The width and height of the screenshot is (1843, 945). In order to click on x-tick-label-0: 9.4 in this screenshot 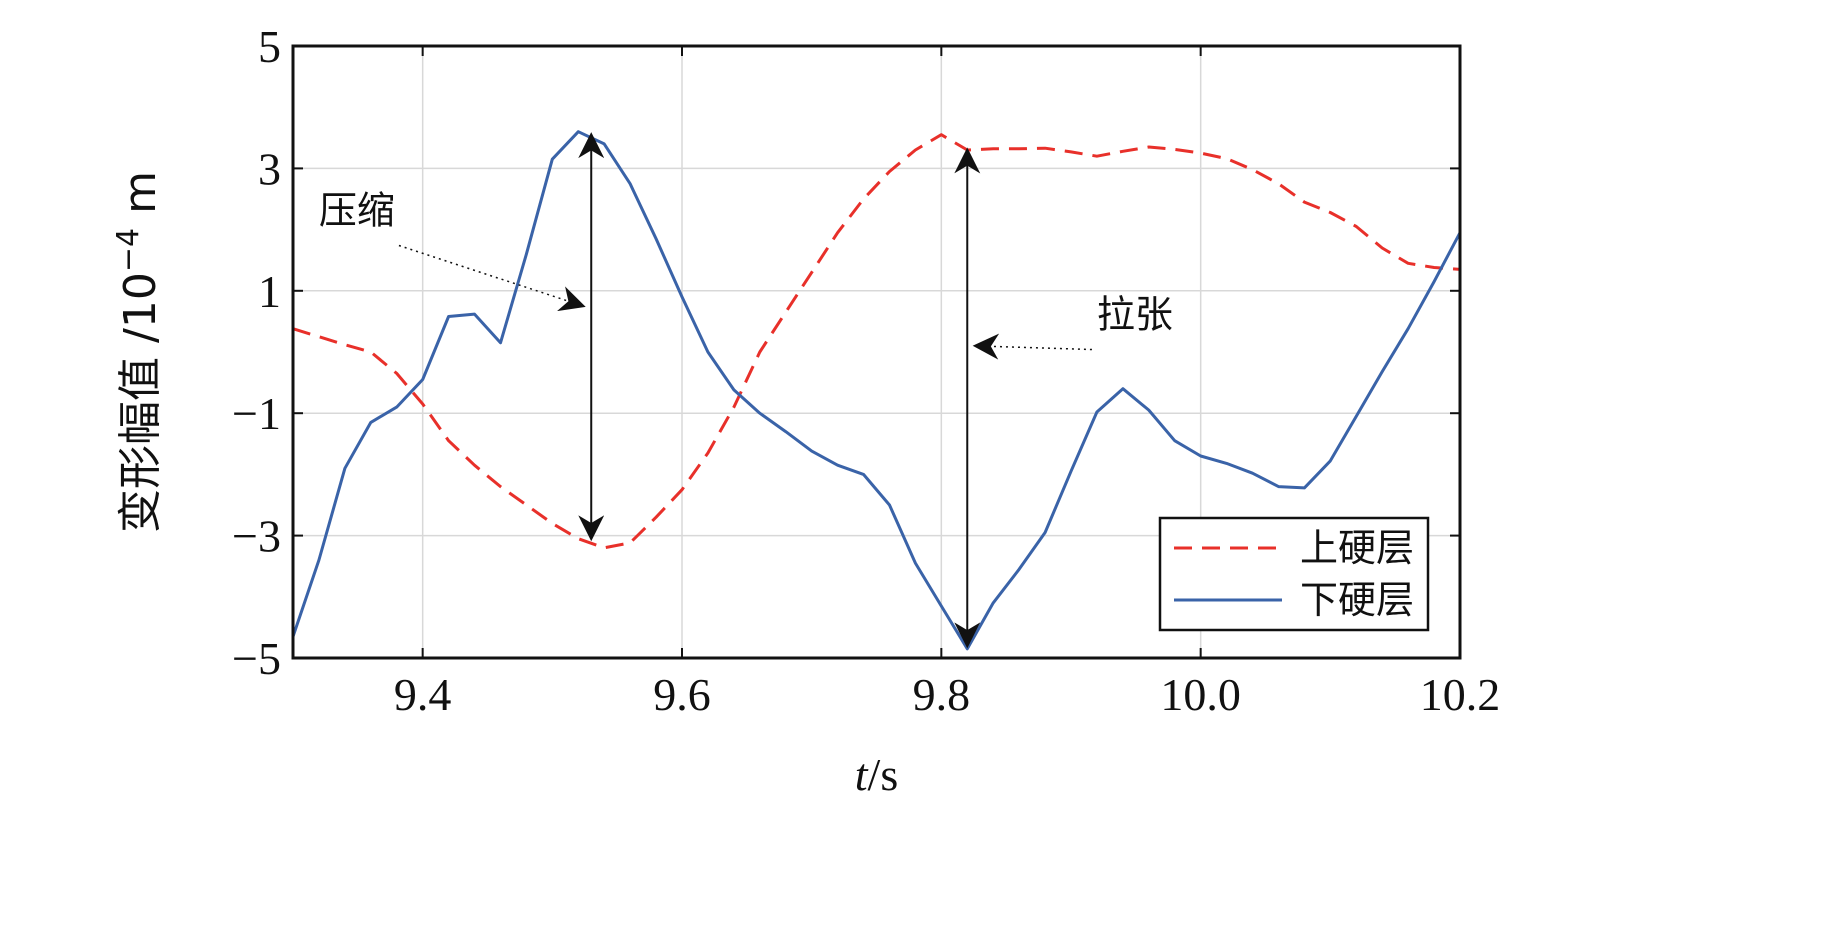, I will do `click(423, 694)`.